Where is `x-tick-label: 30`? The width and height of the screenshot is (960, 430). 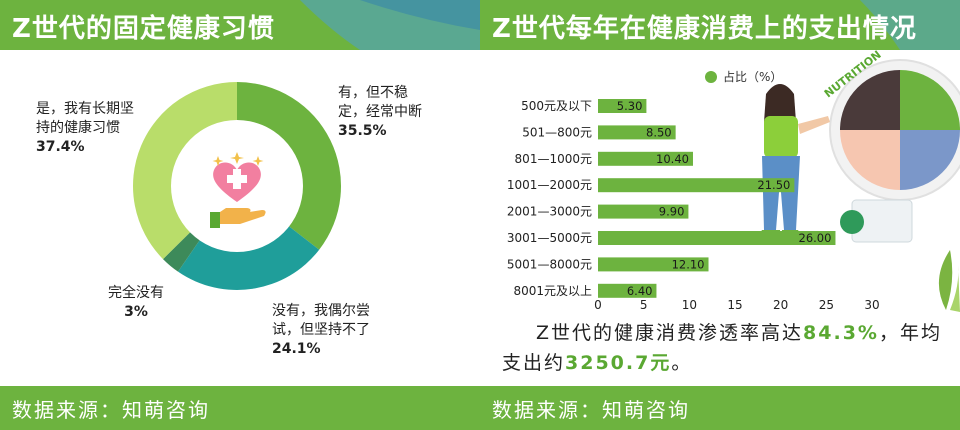
x-tick-label: 30 is located at coordinates (871, 305).